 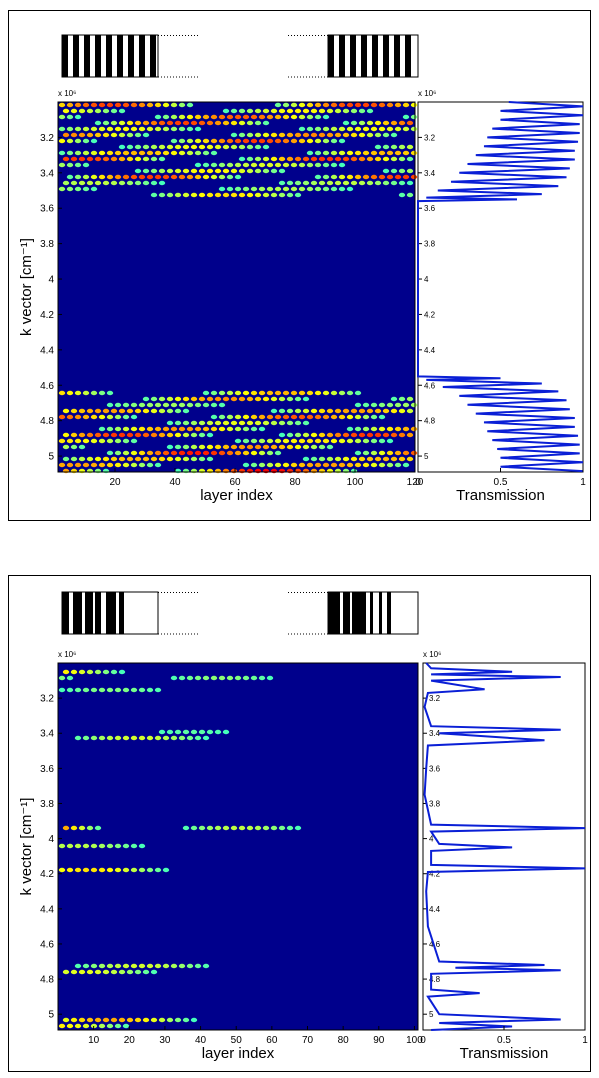 What do you see at coordinates (295, 482) in the screenshot?
I see `x-tick-label: 80` at bounding box center [295, 482].